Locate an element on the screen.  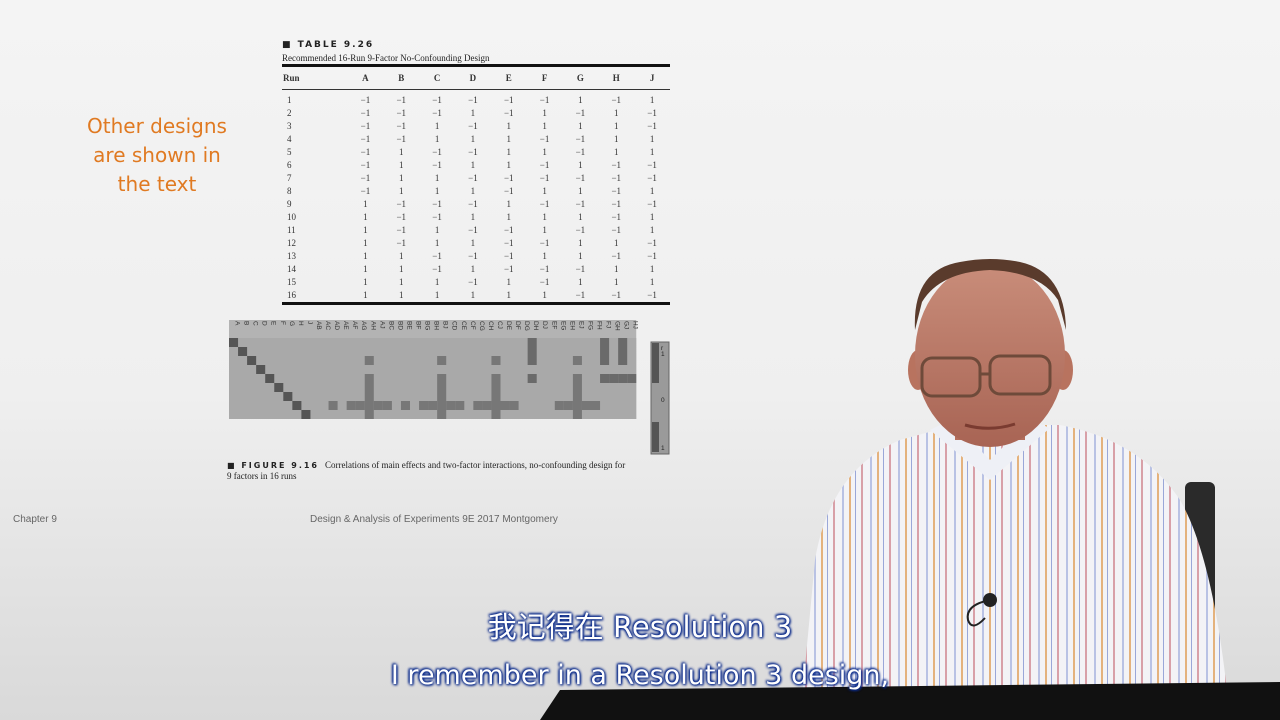
column-header-run: Run is located at coordinates (315, 77).